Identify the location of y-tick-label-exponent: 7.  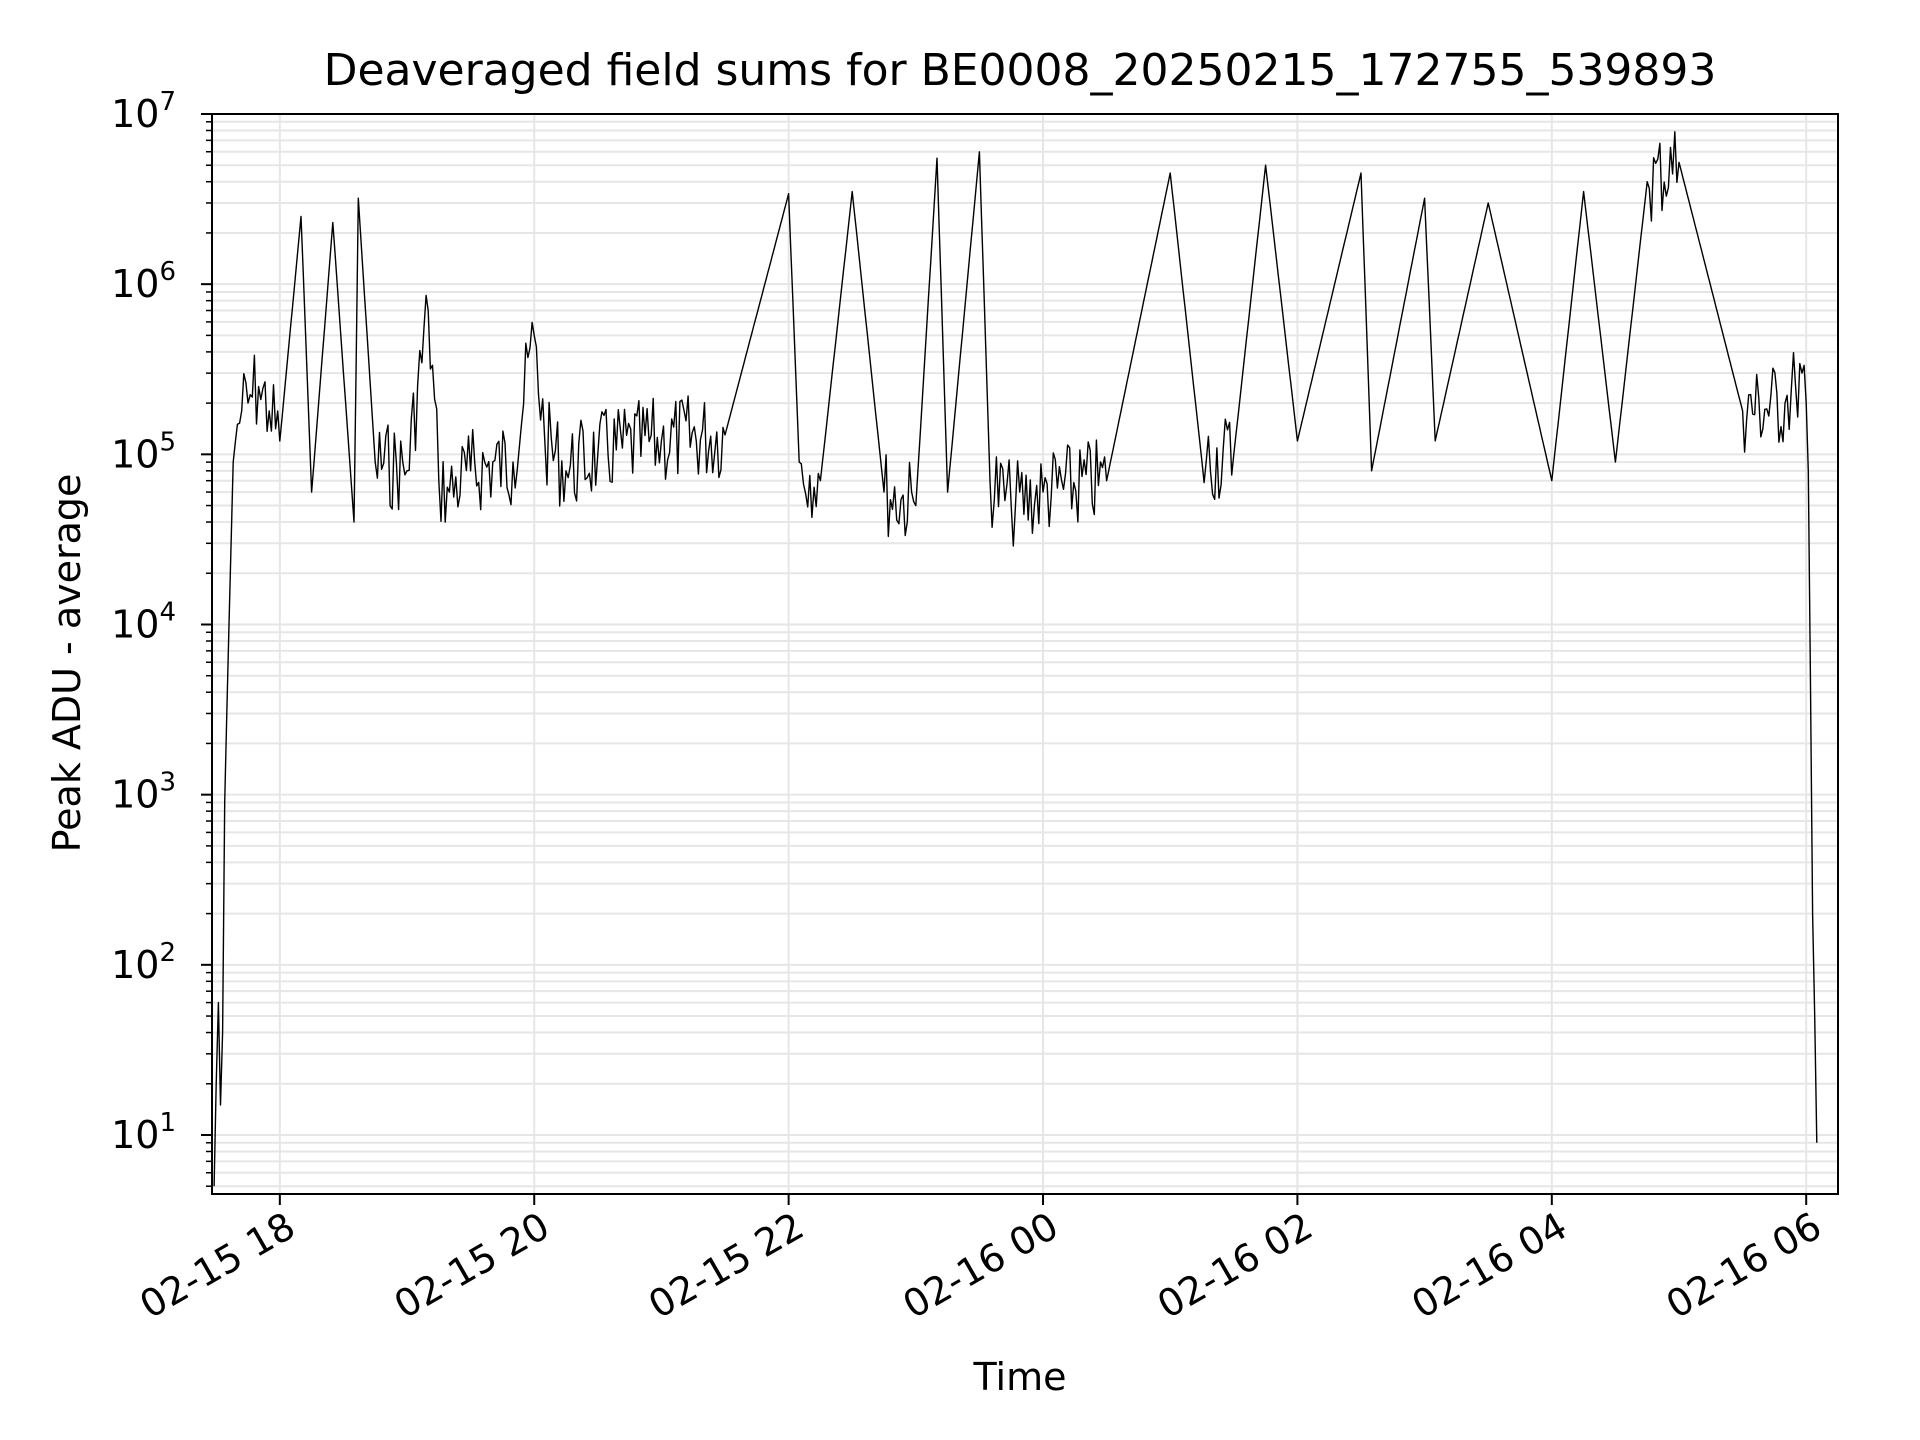
(167, 102).